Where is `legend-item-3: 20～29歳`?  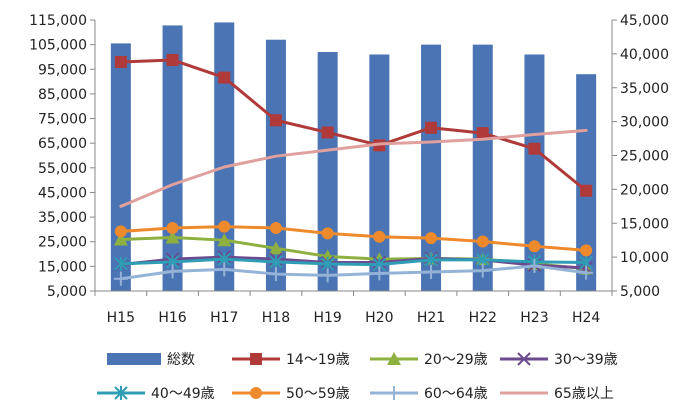 legend-item-3: 20～29歳 is located at coordinates (429, 360).